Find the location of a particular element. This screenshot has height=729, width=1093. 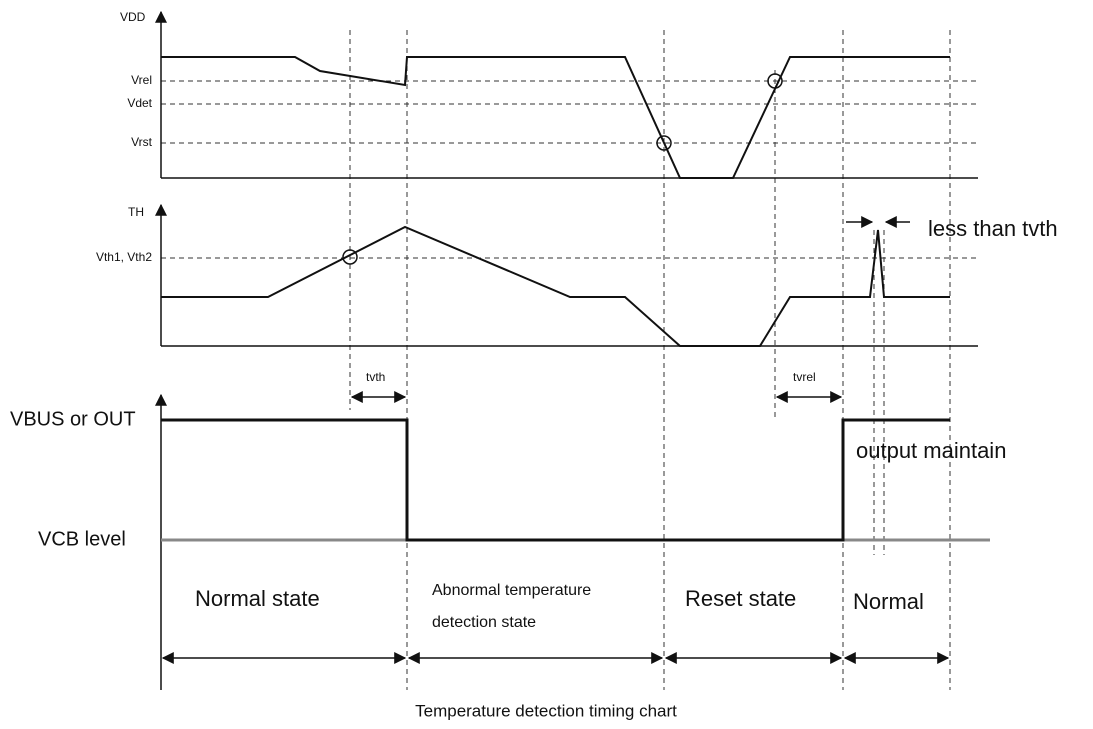

caption: Temperature detection timing chart is located at coordinates (546, 710).